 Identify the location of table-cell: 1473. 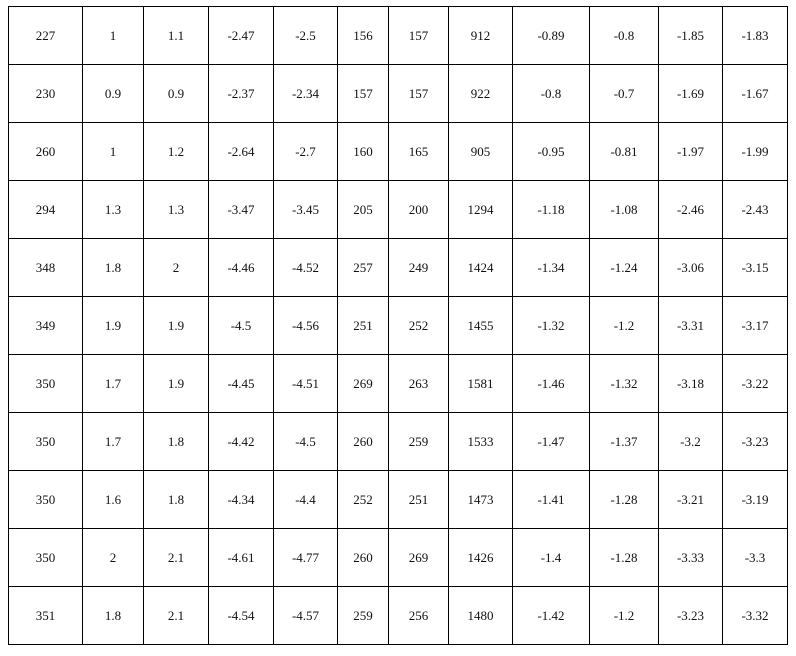
(480, 499).